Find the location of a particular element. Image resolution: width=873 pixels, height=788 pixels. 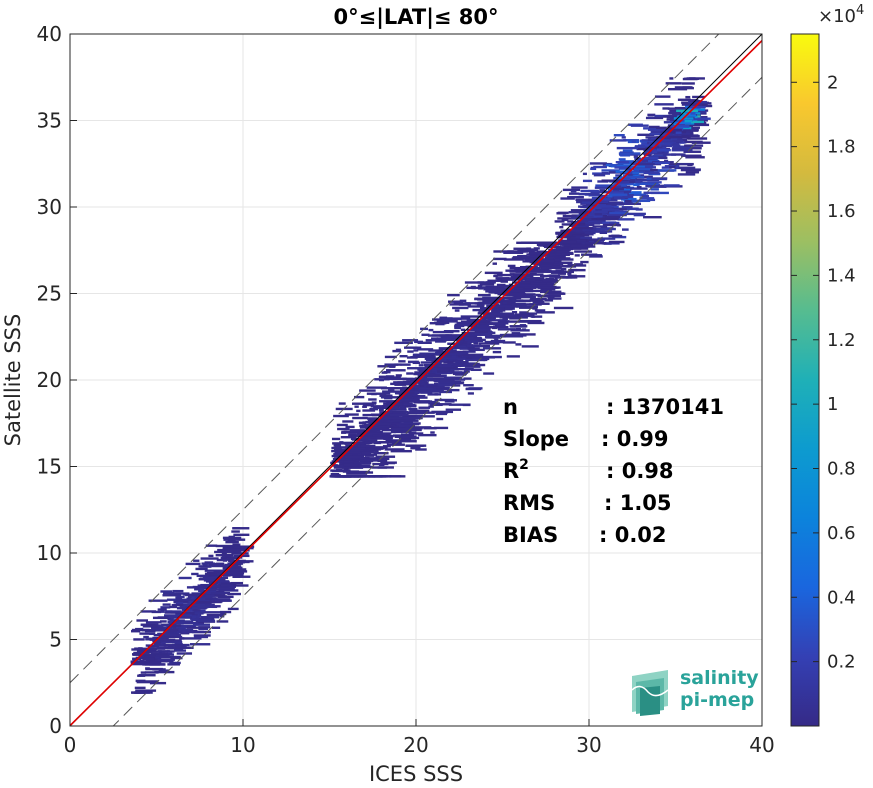

x-tick-label: 0 is located at coordinates (70, 745).